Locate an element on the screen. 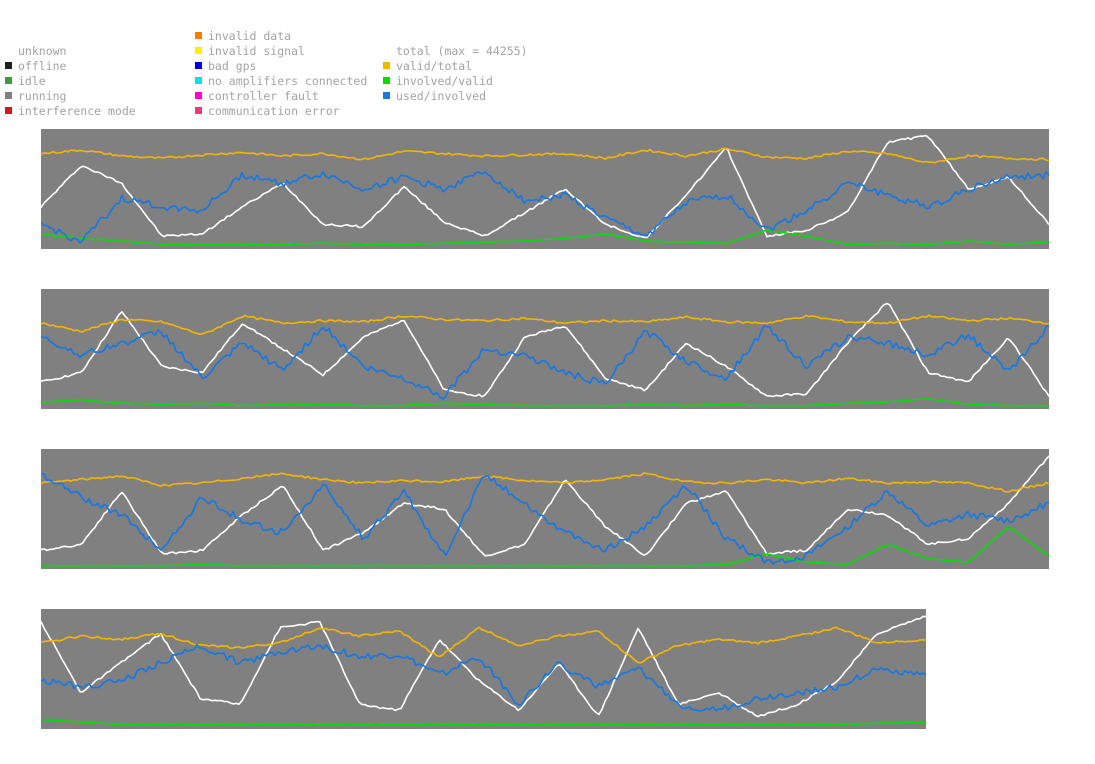  chart-panel-4-plot is located at coordinates (483, 669).